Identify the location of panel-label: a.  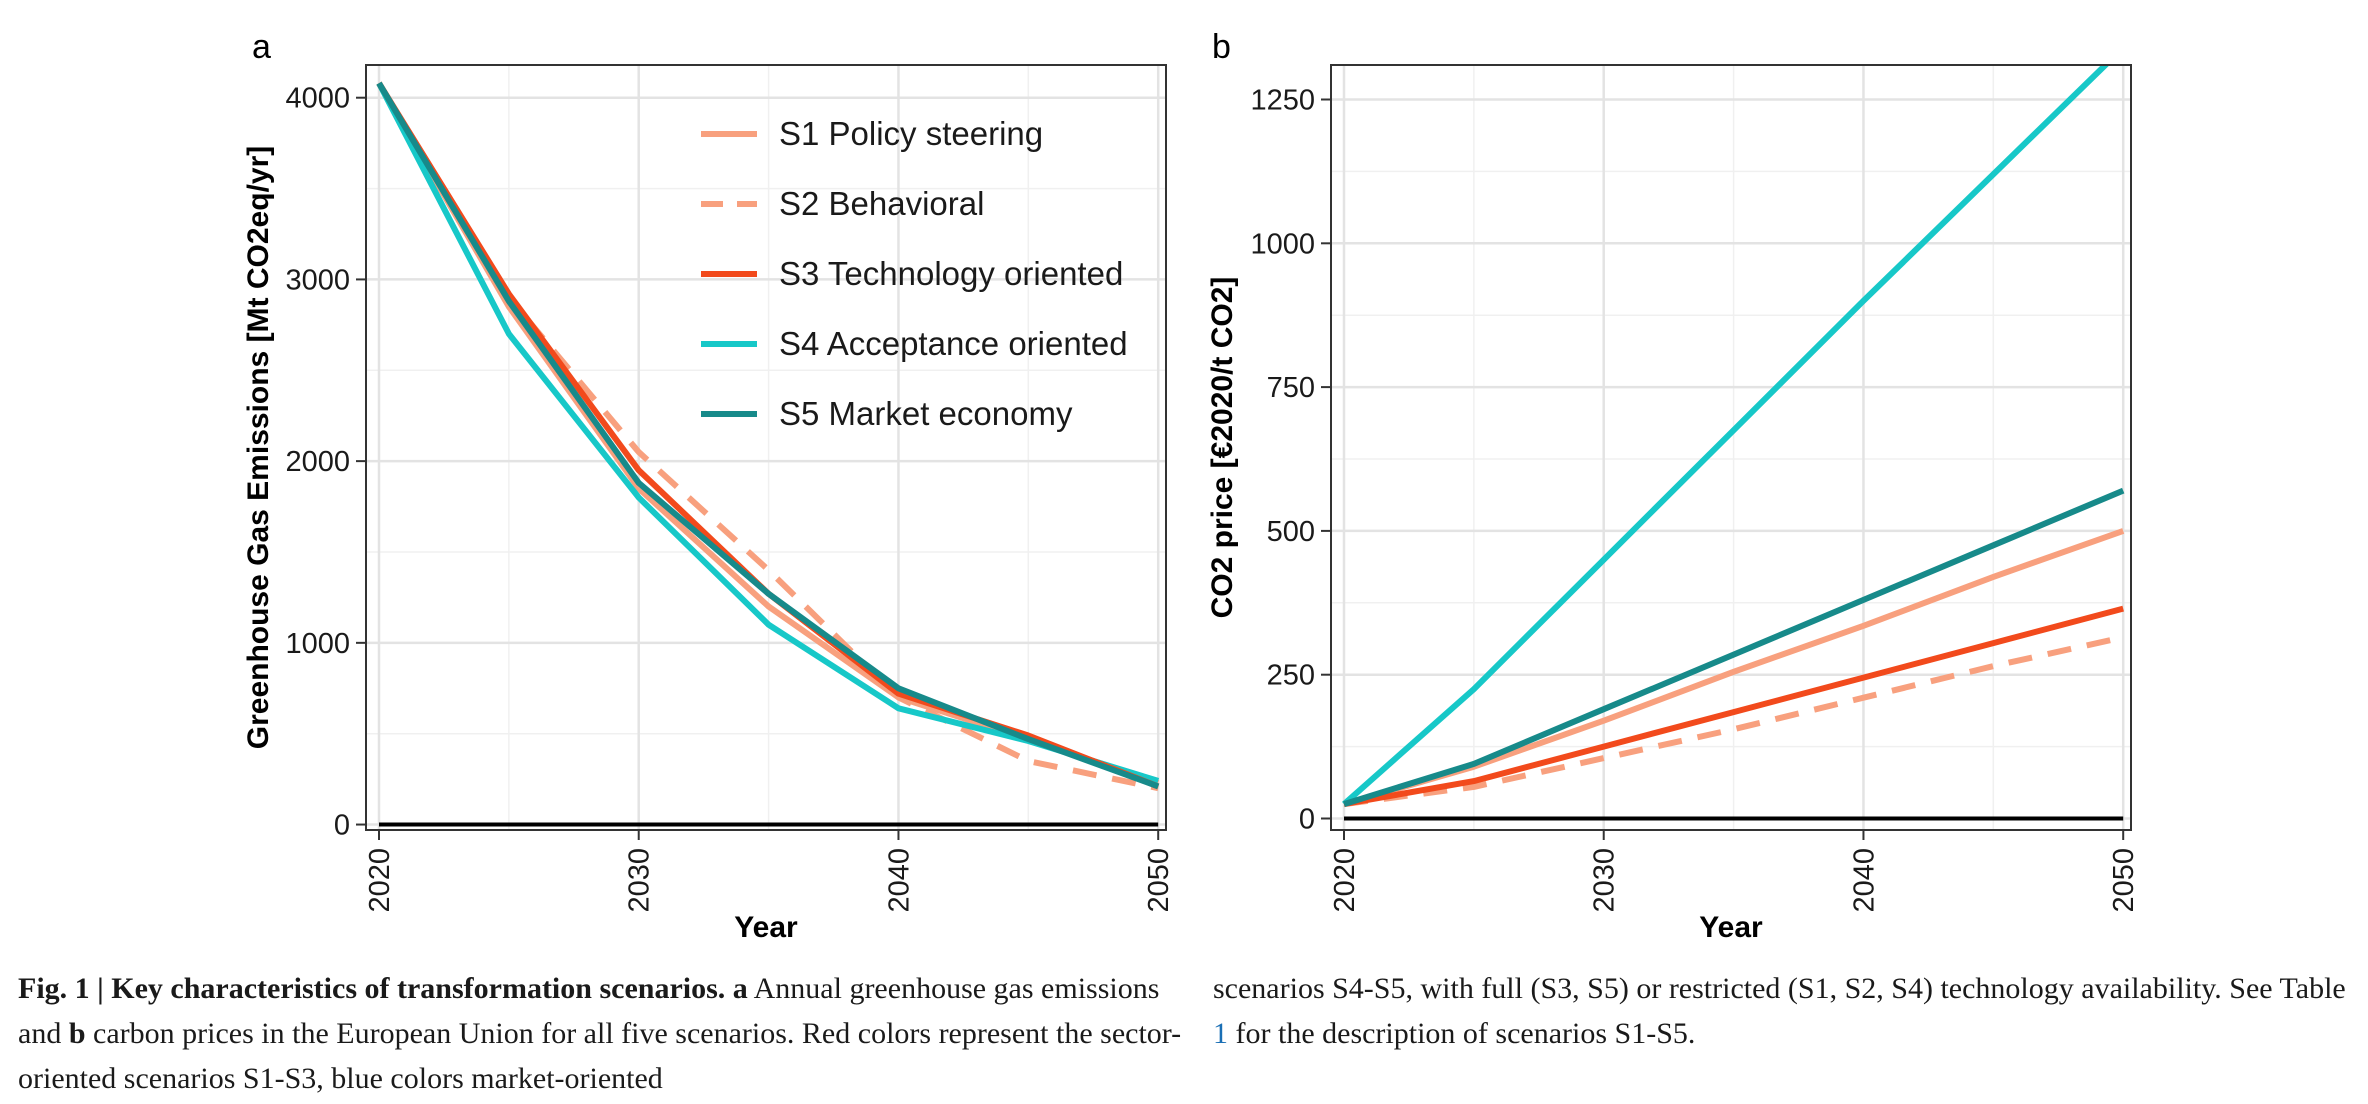
(261, 47).